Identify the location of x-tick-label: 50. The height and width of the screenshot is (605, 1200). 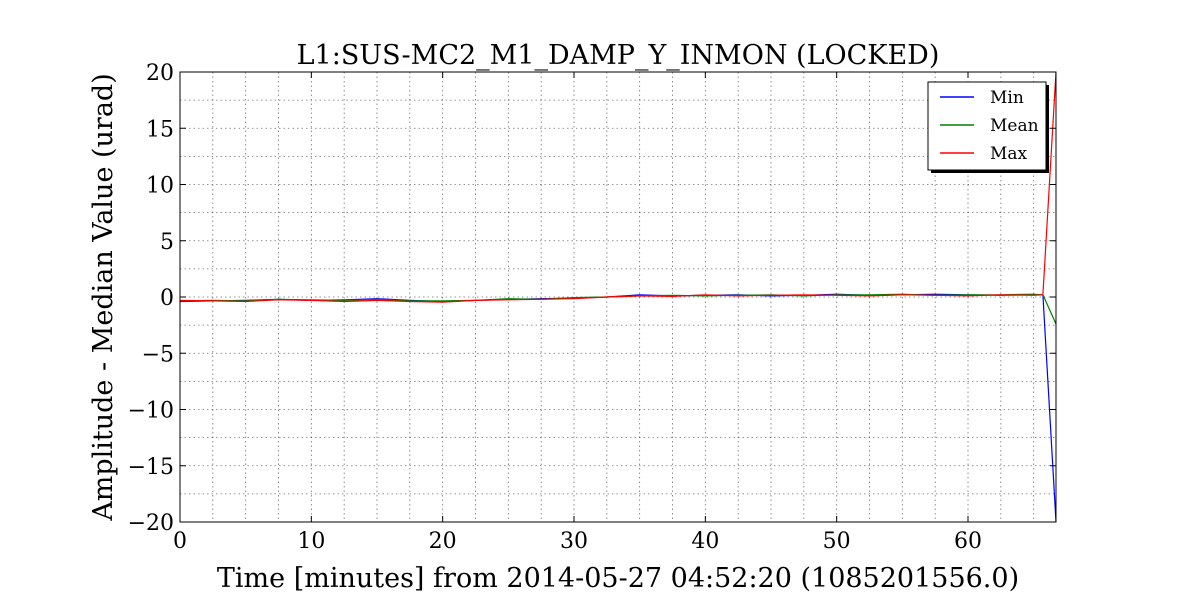
(837, 541).